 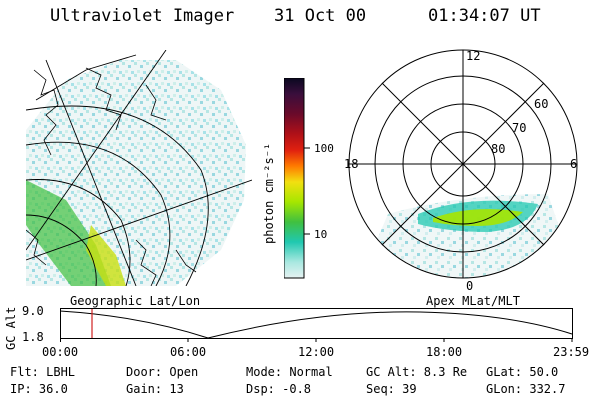 What do you see at coordinates (320, 234) in the screenshot?
I see `colorbar-tick-10: 10` at bounding box center [320, 234].